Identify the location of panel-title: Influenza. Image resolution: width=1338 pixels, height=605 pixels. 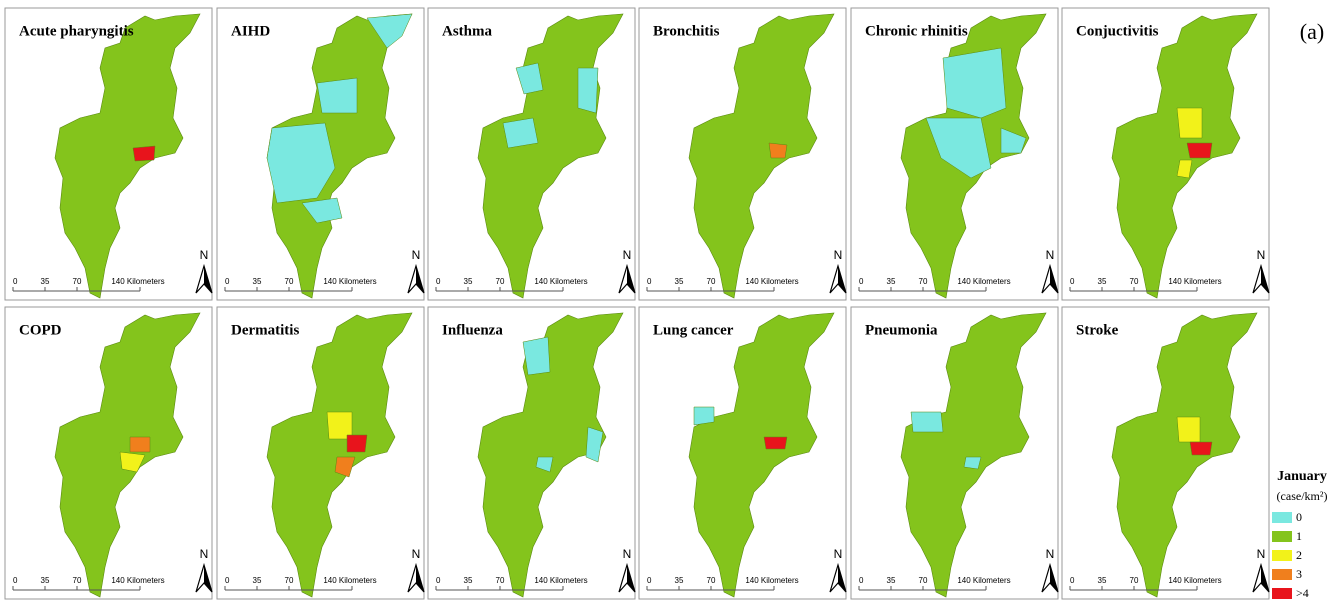
(472, 330).